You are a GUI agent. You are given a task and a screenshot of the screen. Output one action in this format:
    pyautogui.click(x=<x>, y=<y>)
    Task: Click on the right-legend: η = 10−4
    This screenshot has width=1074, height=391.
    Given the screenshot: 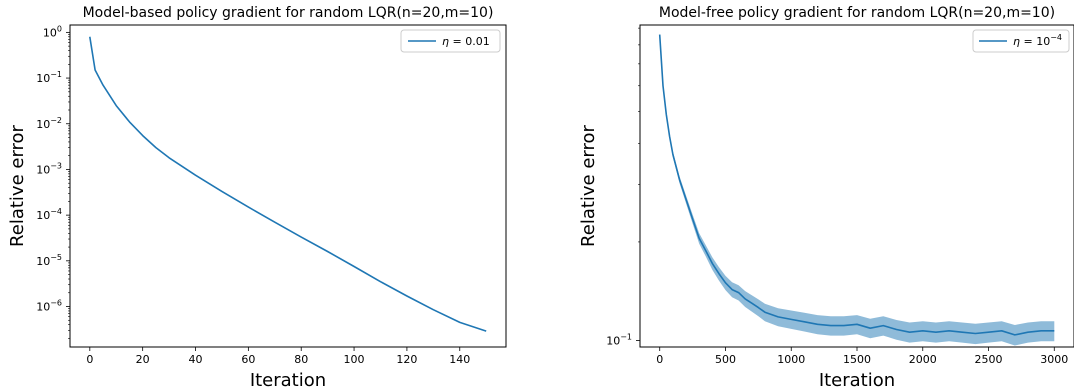 What is the action you would take?
    pyautogui.click(x=1021, y=41)
    